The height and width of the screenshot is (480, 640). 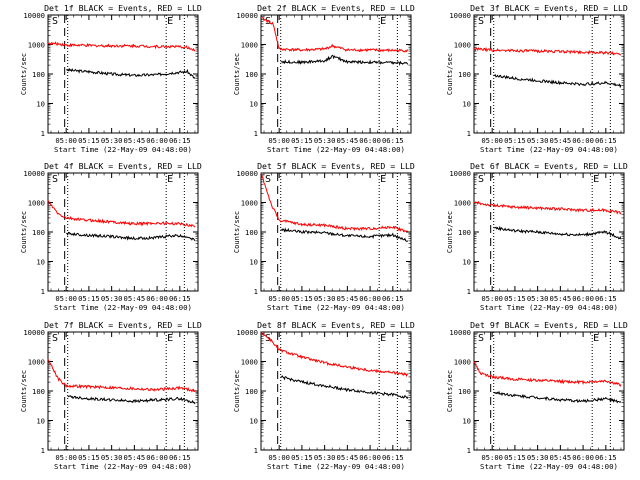 What do you see at coordinates (336, 166) in the screenshot?
I see `chart-title: Det 5f BLACK = Events, RED = LLD` at bounding box center [336, 166].